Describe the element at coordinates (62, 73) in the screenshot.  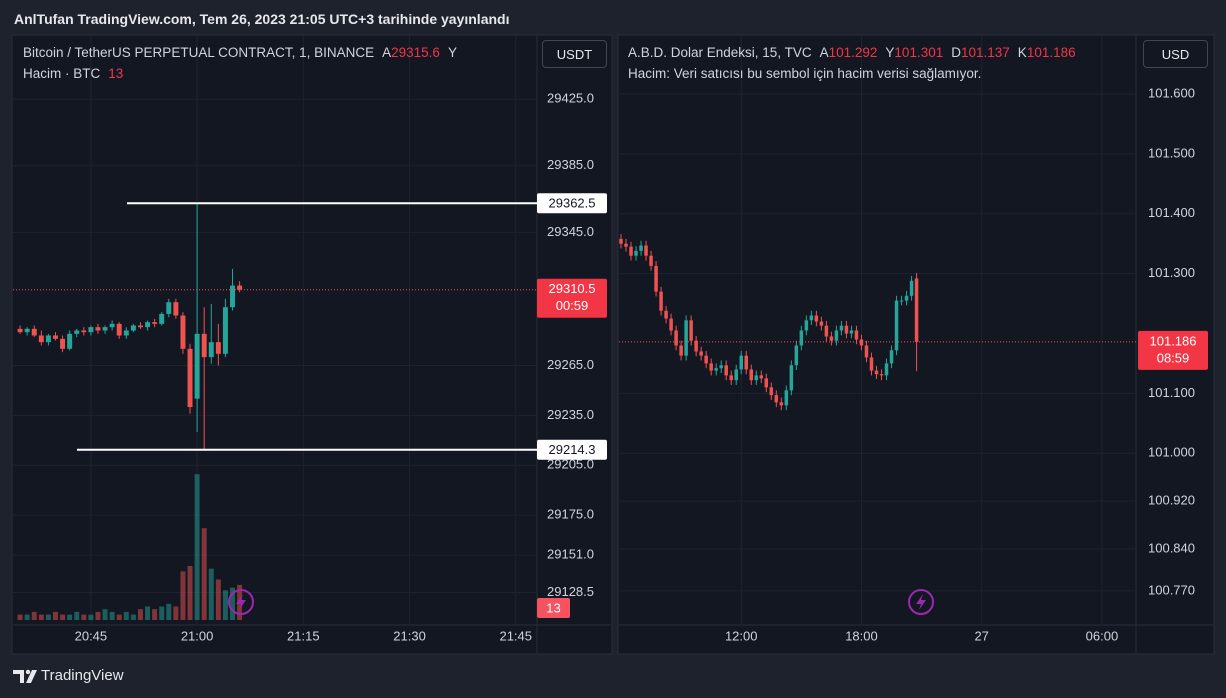
I see `volume-title: Hacim · BTC` at that location.